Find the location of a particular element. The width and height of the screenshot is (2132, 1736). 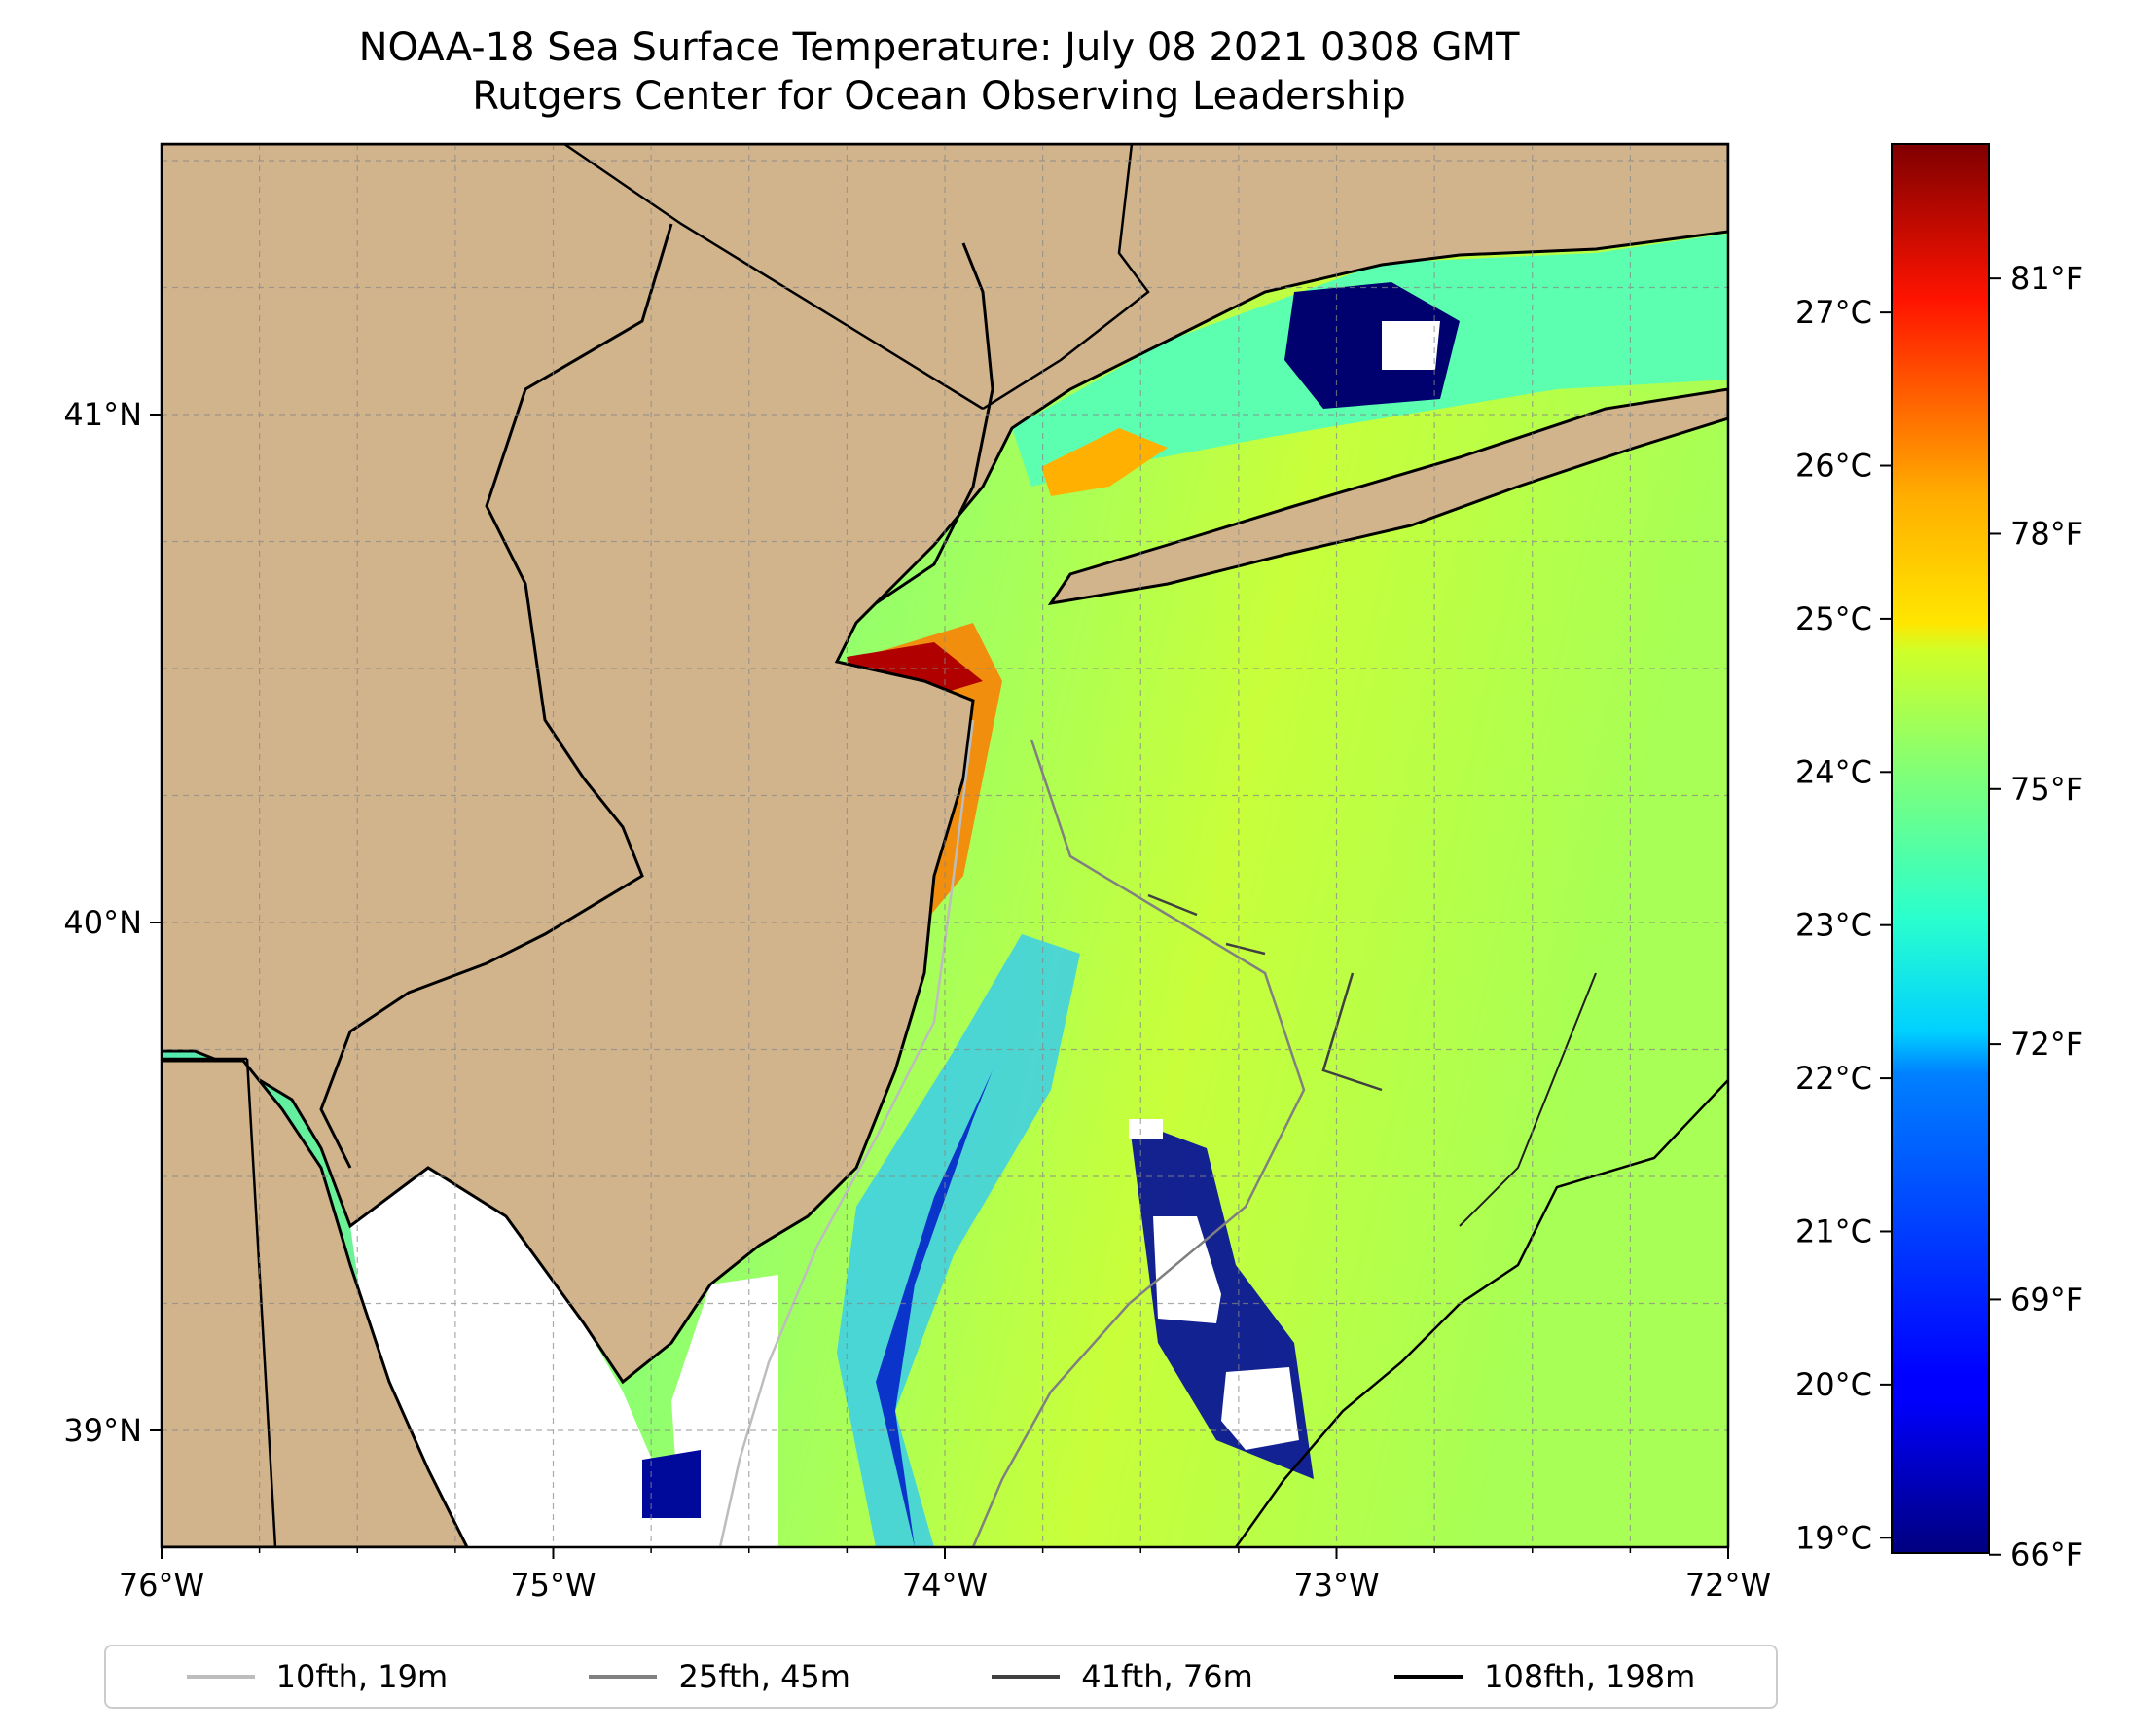

fahrenheit-tick-label: 72°F is located at coordinates (2047, 1045).